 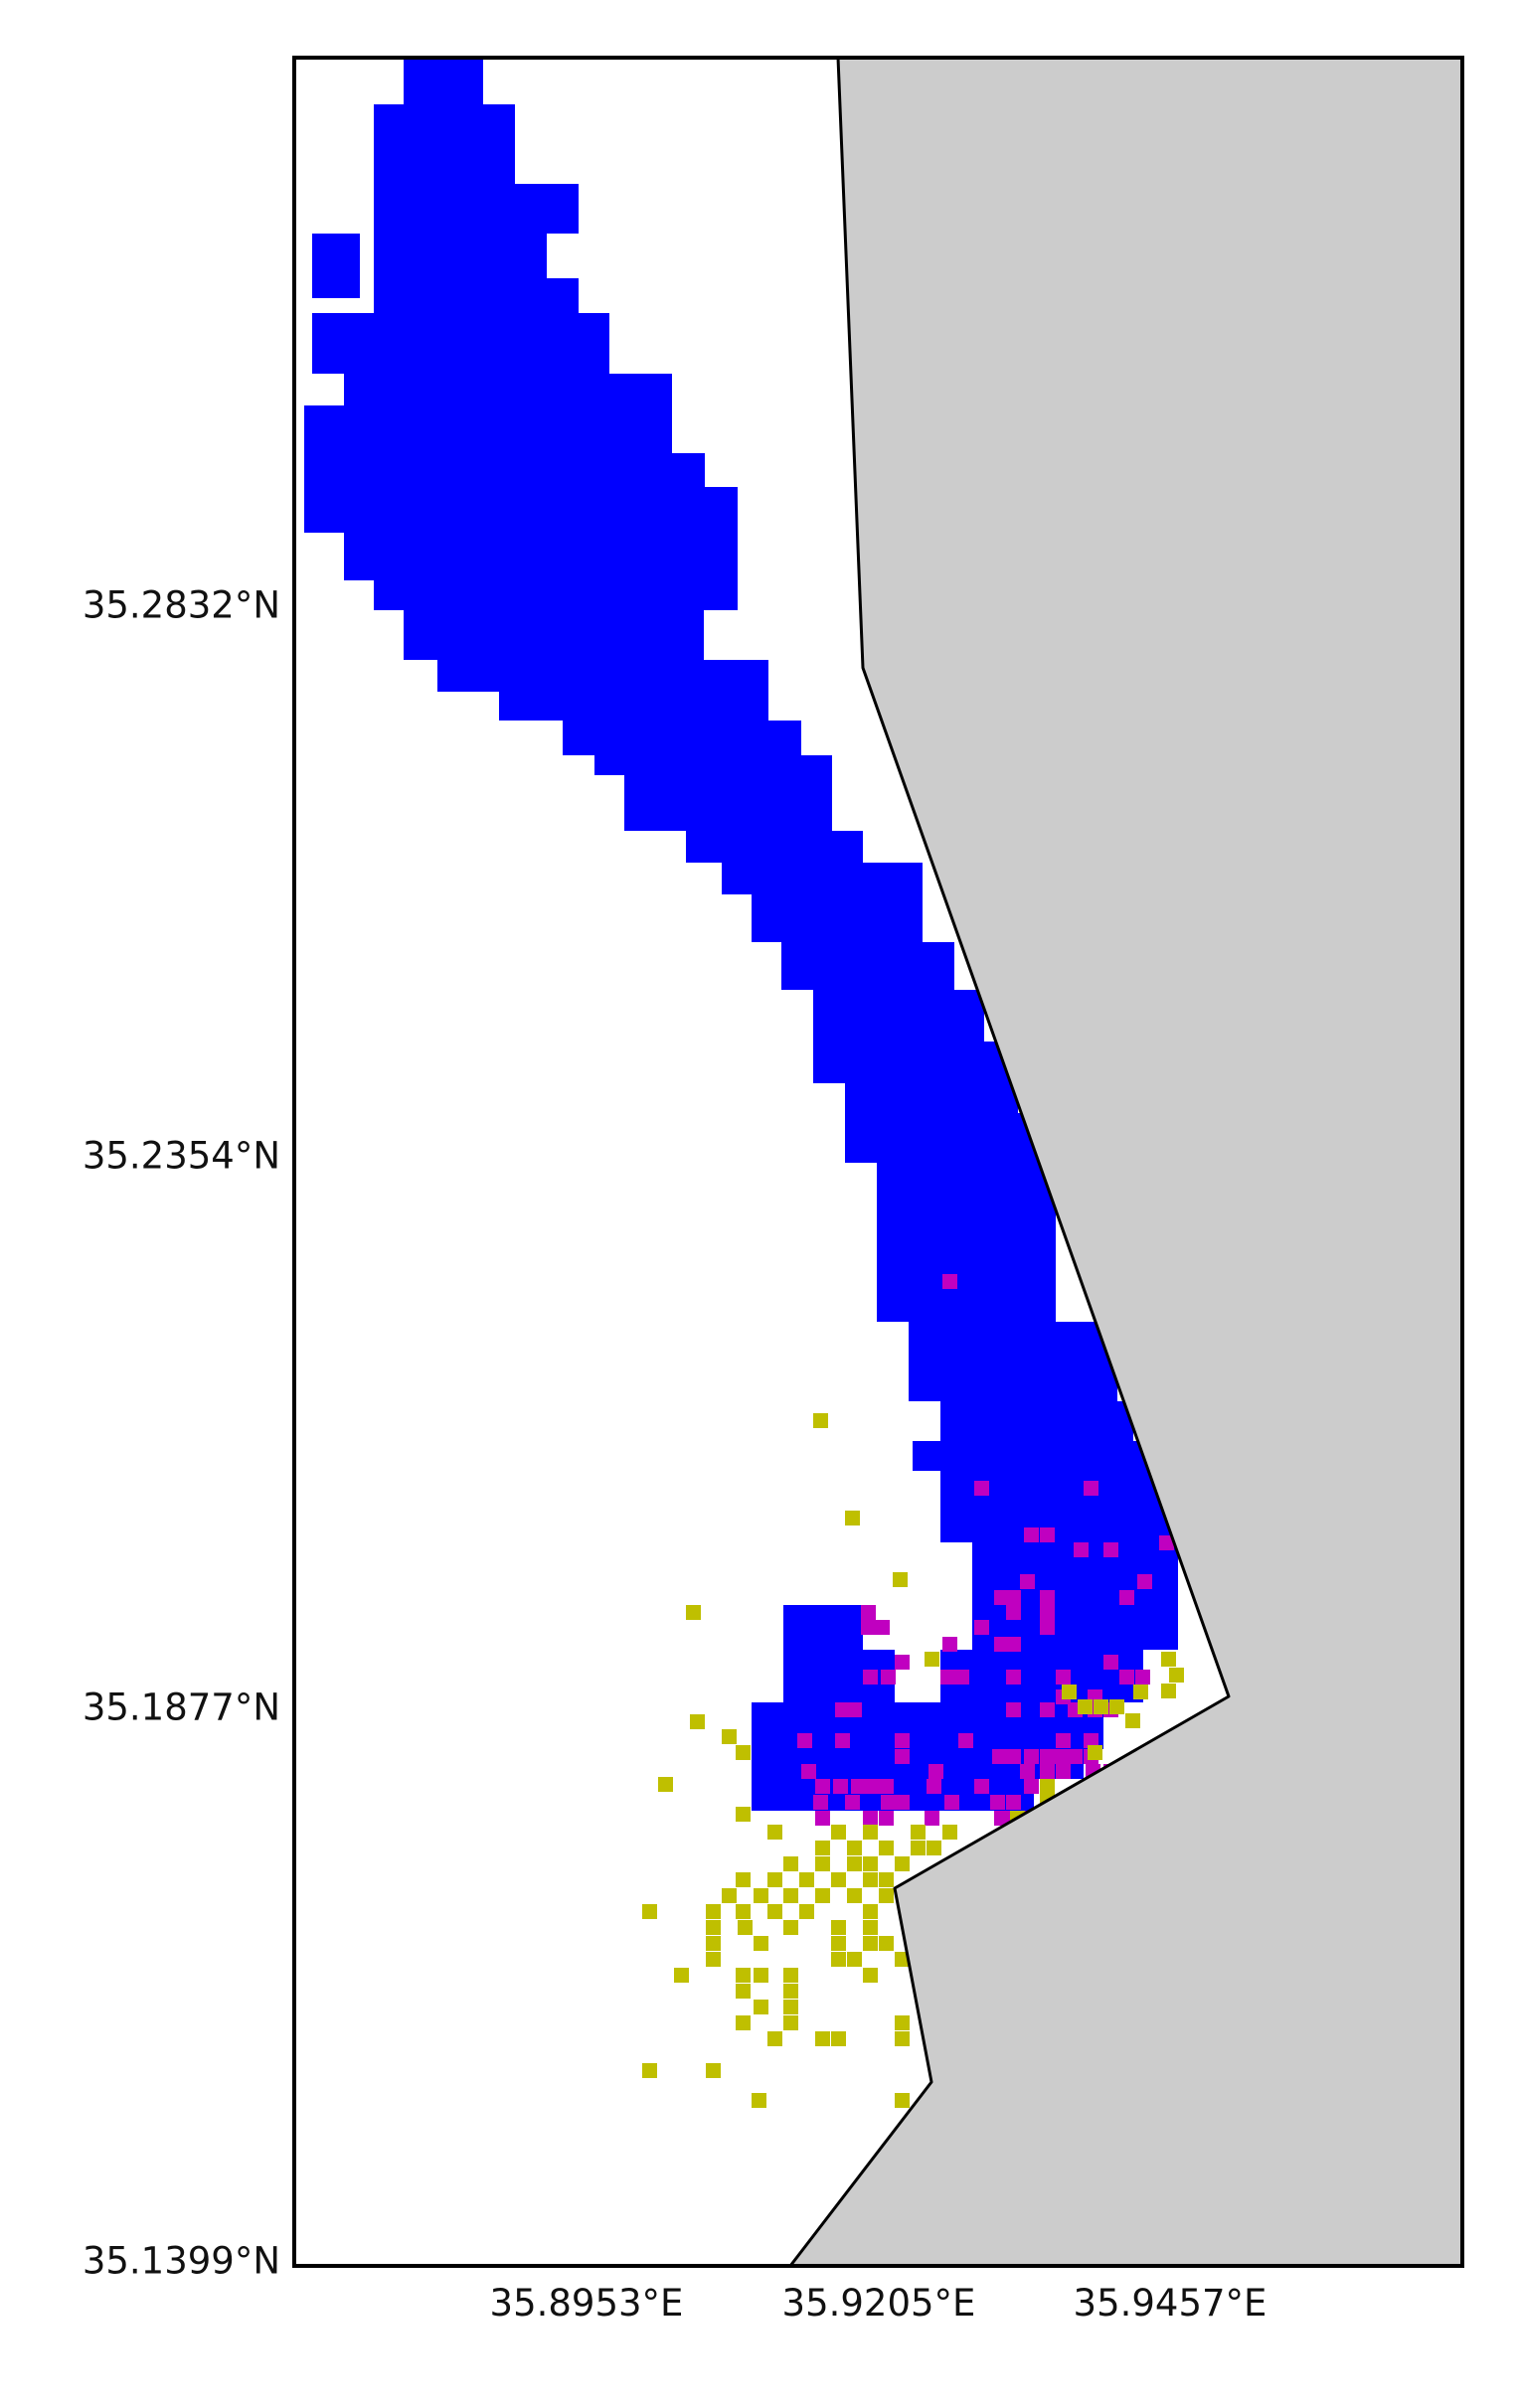 I want to click on x-axis-ticks: 35.8953°E 35.9205°E 35.9457°E, so click(x=878, y=2303).